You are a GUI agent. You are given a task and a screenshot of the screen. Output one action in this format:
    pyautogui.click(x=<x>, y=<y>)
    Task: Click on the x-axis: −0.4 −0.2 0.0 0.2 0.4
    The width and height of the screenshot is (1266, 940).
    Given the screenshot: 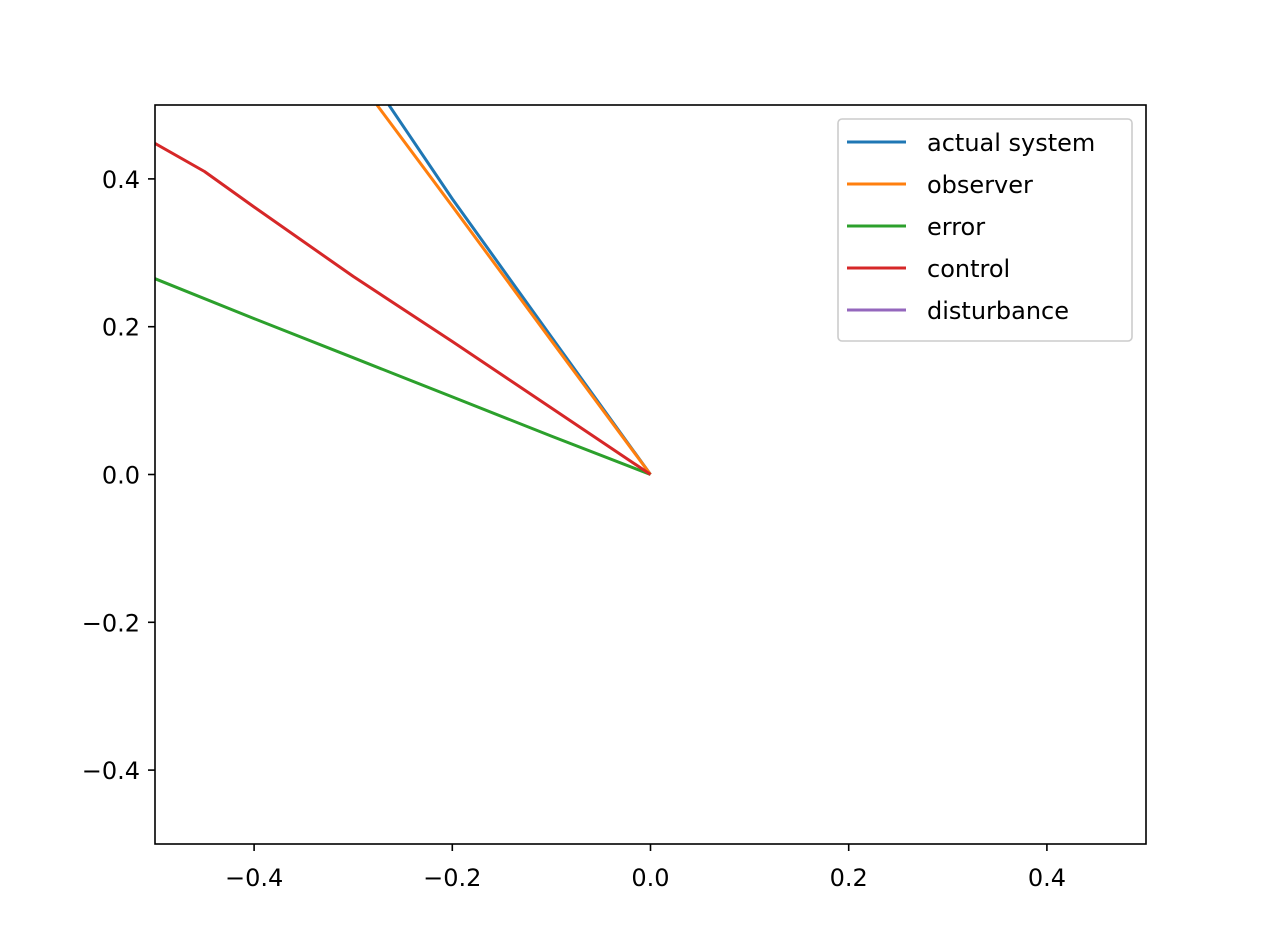 What is the action you would take?
    pyautogui.click(x=645, y=868)
    